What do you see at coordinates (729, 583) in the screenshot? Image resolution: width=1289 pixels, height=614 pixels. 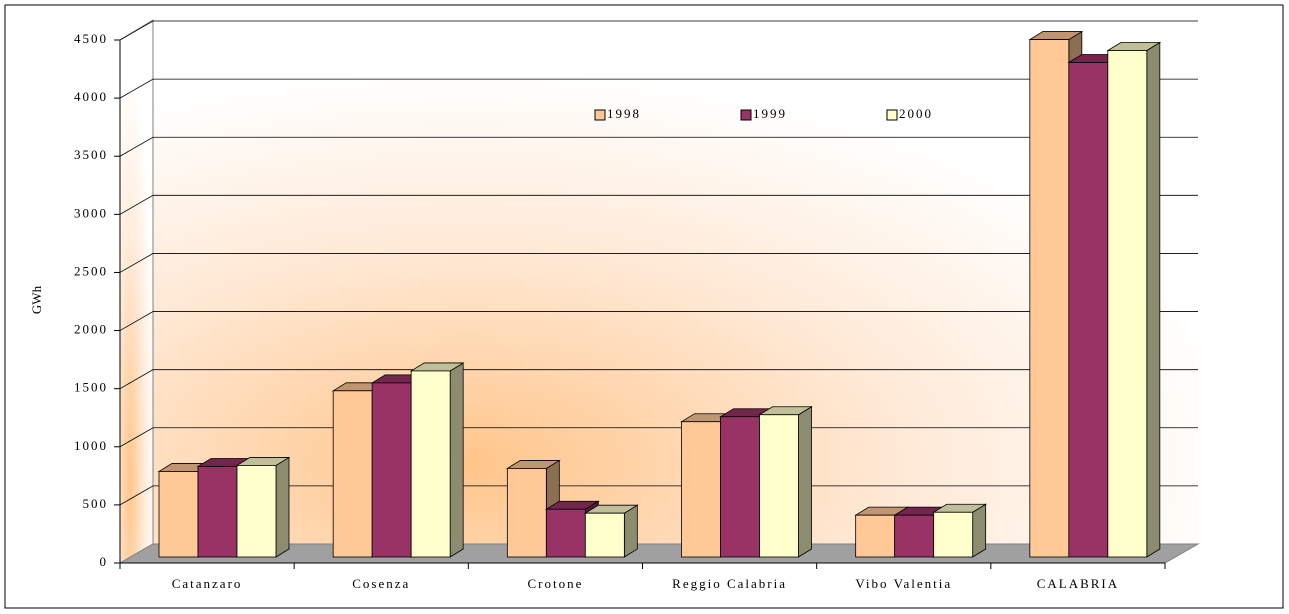 I see `x-tick-label: Reggio Calabria` at bounding box center [729, 583].